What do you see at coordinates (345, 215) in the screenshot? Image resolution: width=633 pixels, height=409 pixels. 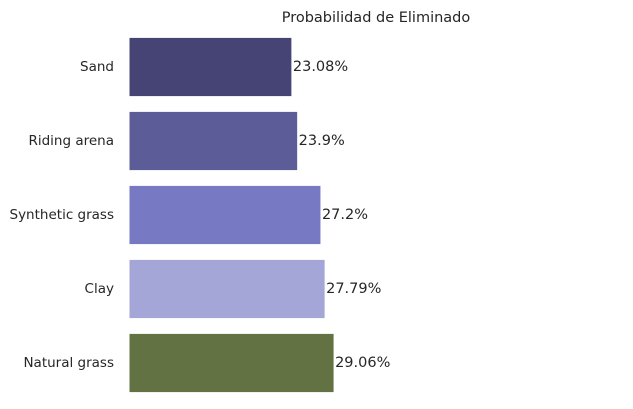 I see `value-label-synthetic-grass: 27.2%` at bounding box center [345, 215].